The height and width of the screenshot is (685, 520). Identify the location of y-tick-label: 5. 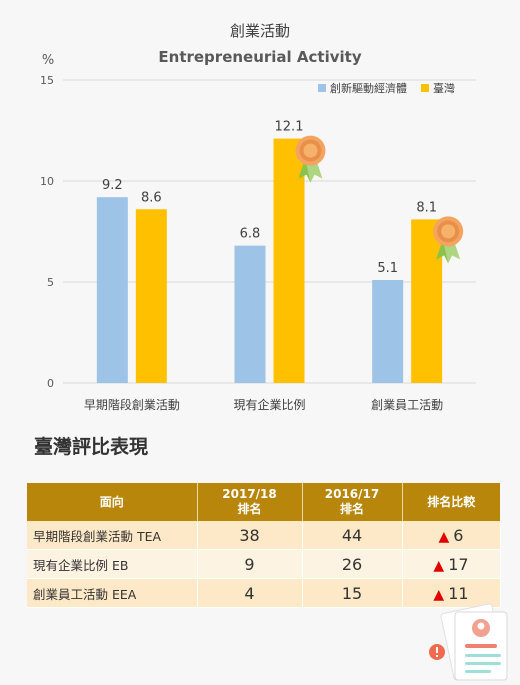
(50, 282).